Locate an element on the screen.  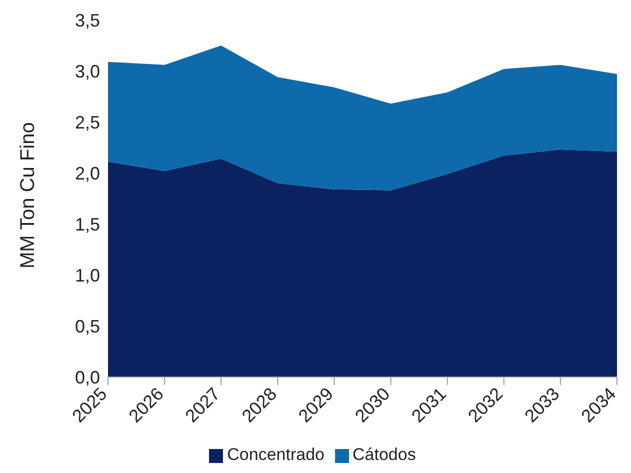
y-tick-label: 1,0 is located at coordinates (87, 275).